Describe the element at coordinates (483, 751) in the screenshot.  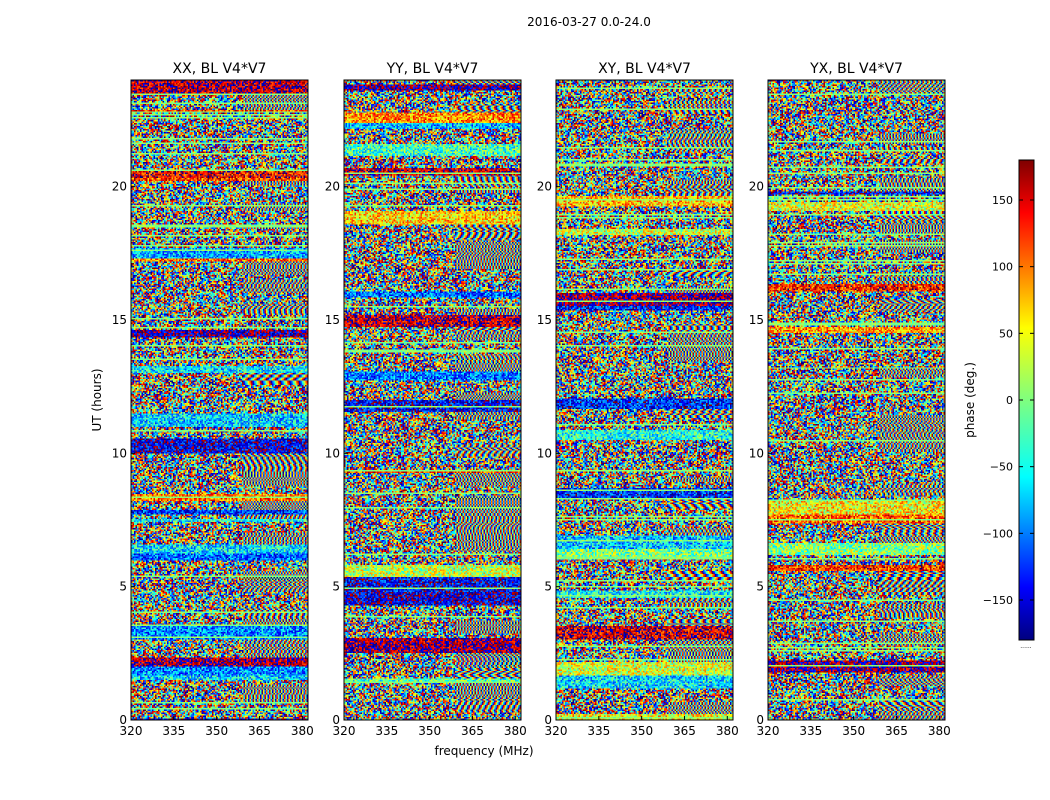
I see `x-axis-label: frequency (MHz)` at that location.